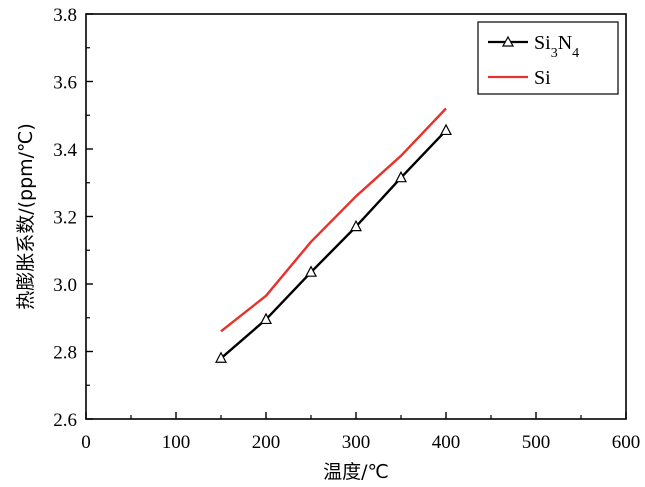  Describe the element at coordinates (65, 15) in the screenshot. I see `y-tick-label: 3.8` at that location.